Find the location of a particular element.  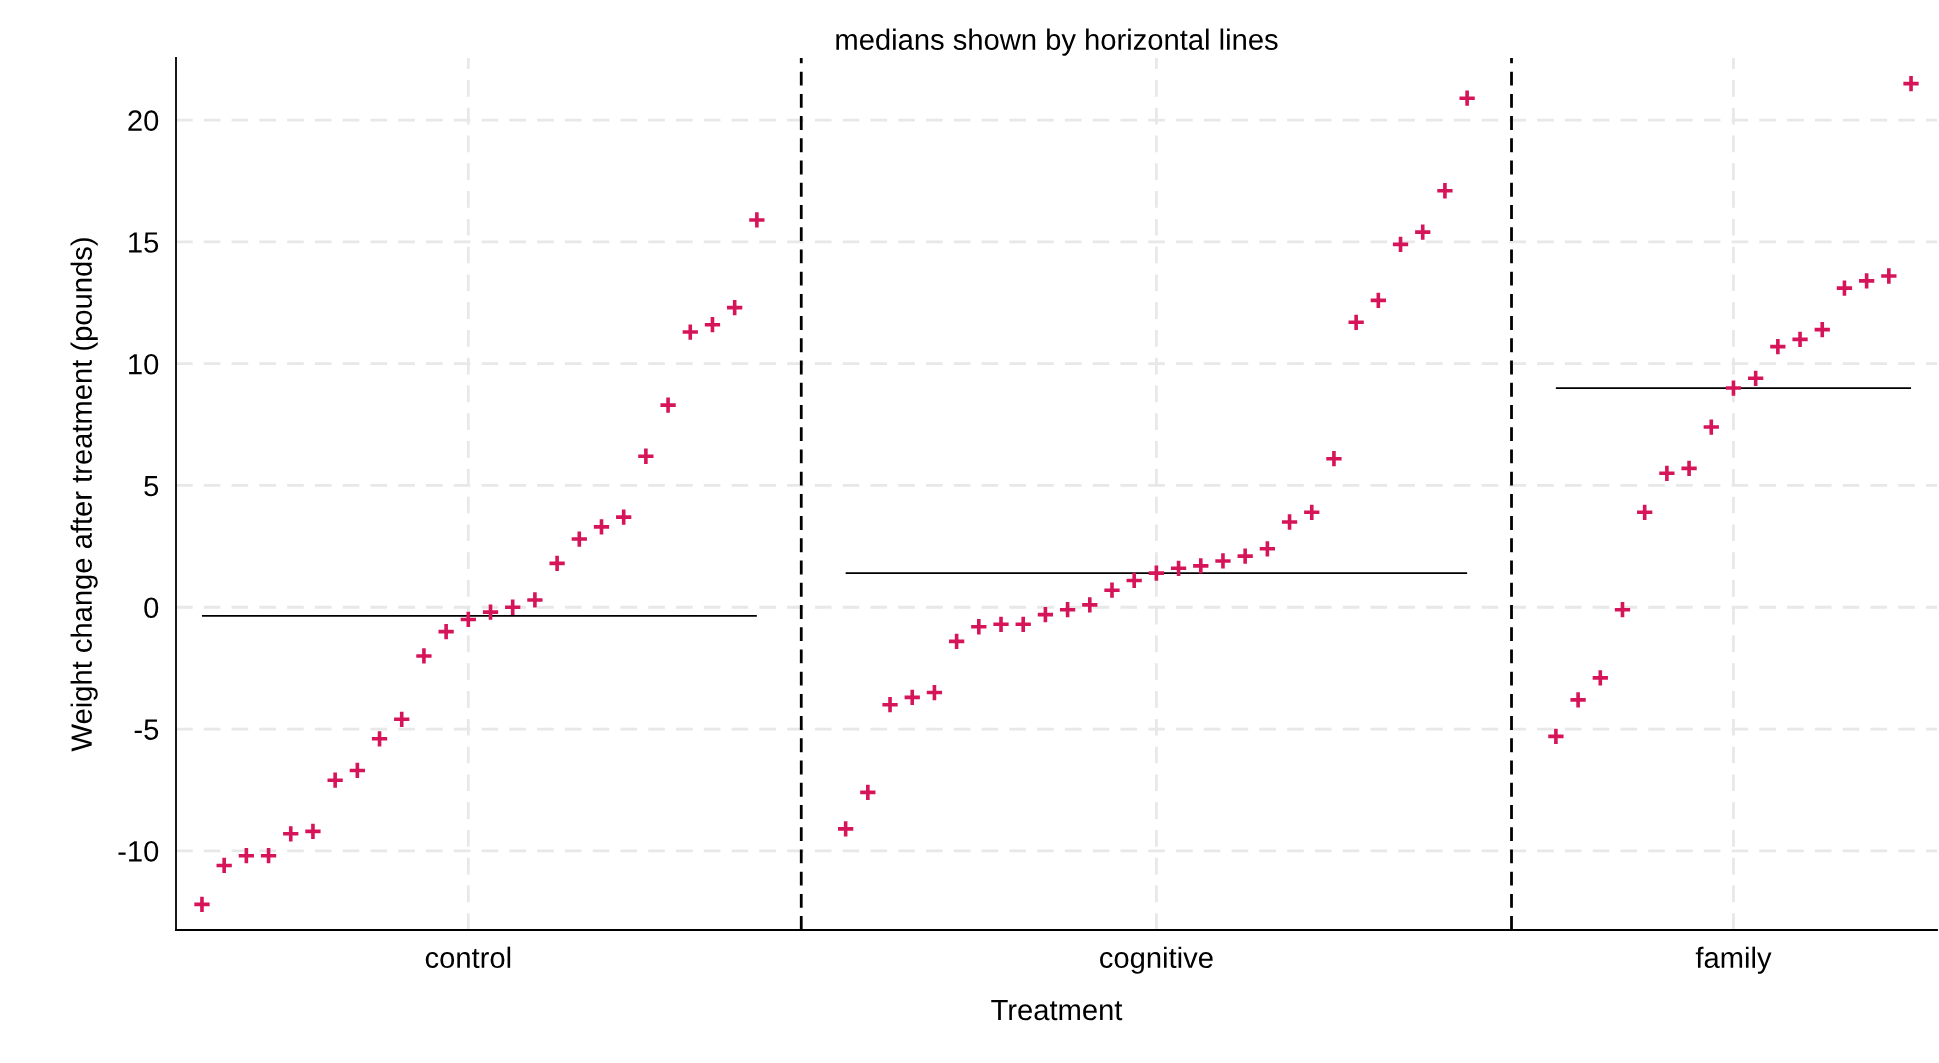

x-tick-label: family is located at coordinates (1733, 960).